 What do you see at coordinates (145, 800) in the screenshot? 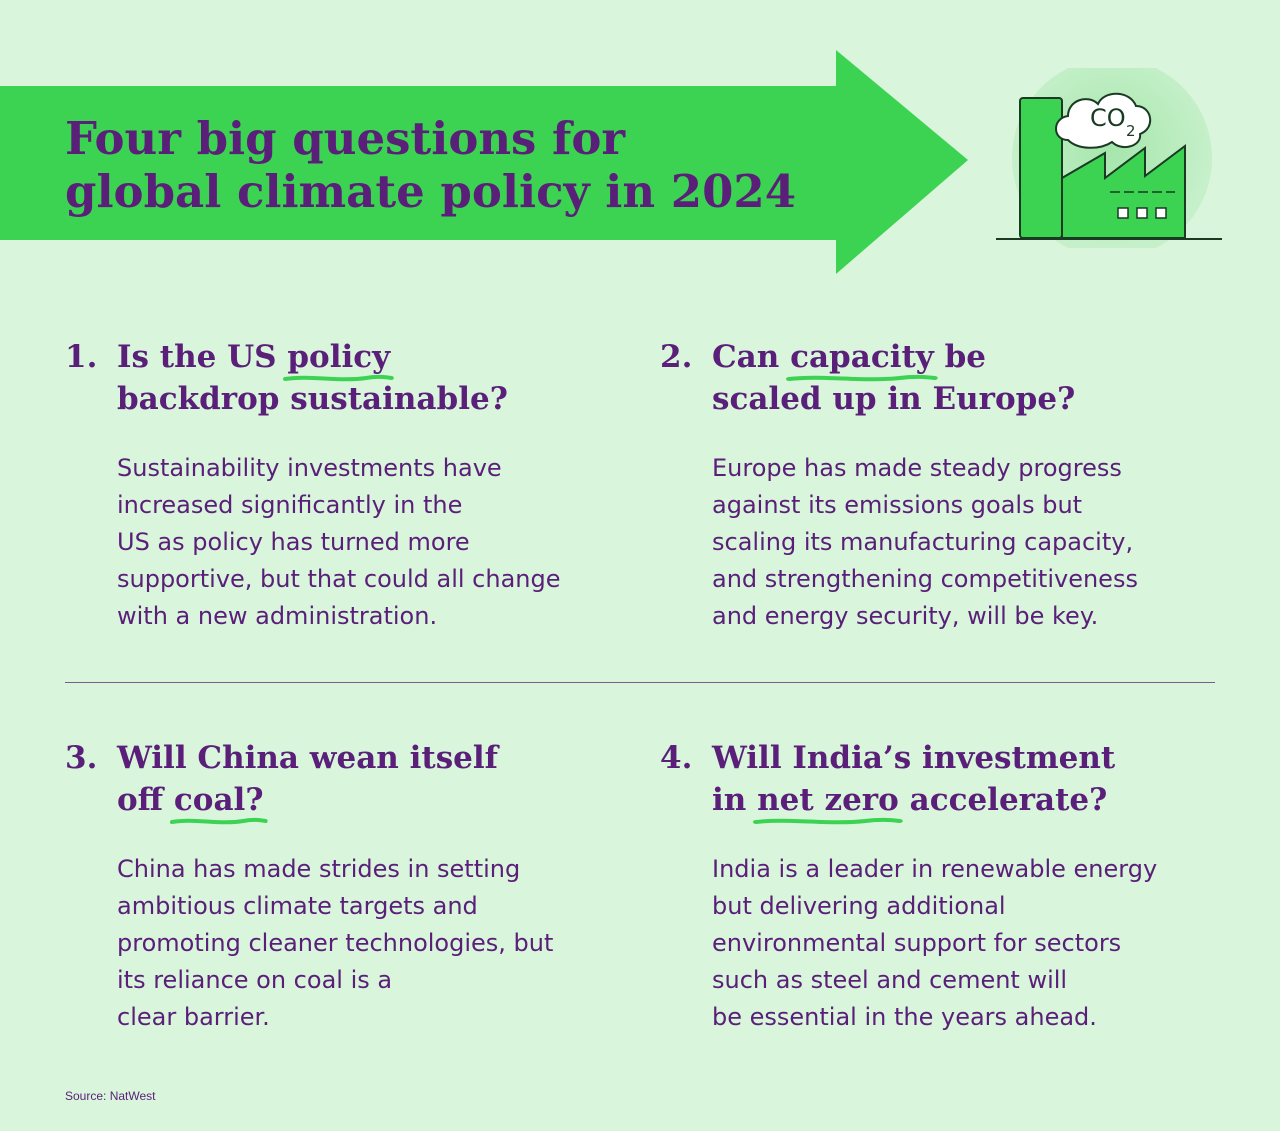
I see `title-text: off` at bounding box center [145, 800].